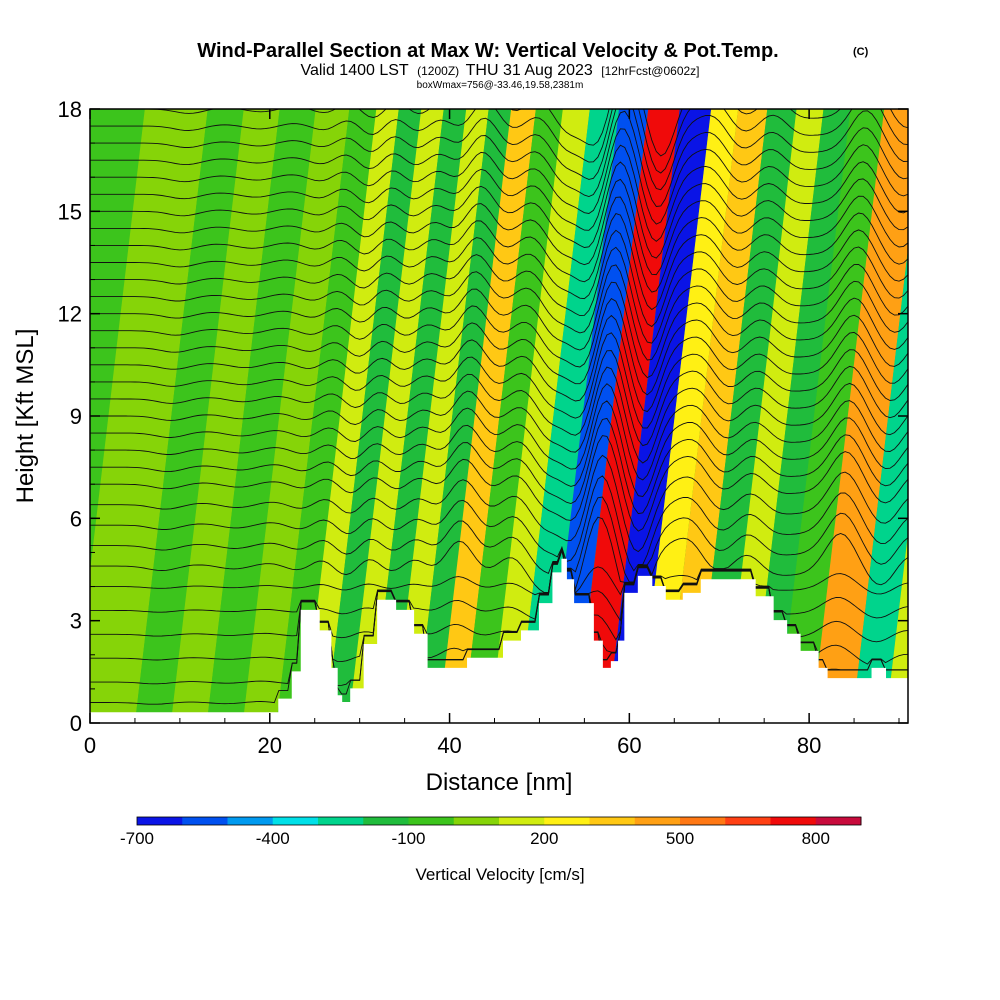  What do you see at coordinates (76, 518) in the screenshot?
I see `y-tick-label: 6` at bounding box center [76, 518].